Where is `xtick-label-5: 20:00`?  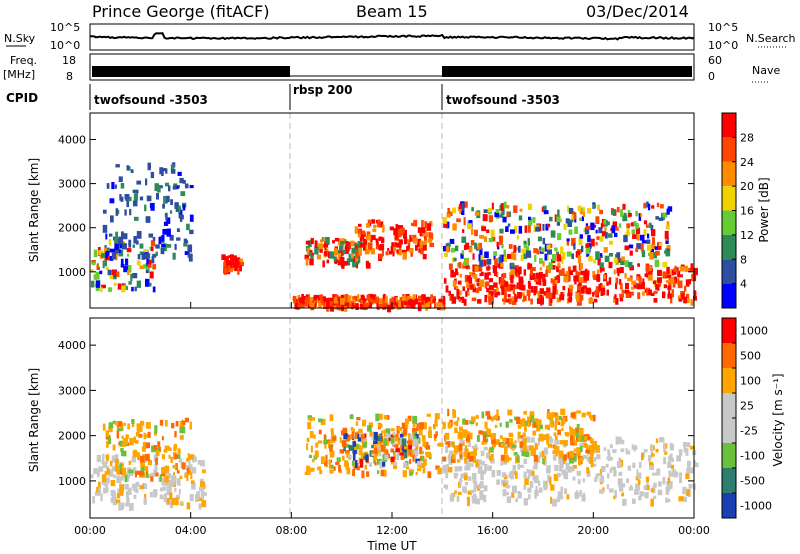
xtick-label-5: 20:00 is located at coordinates (593, 530).